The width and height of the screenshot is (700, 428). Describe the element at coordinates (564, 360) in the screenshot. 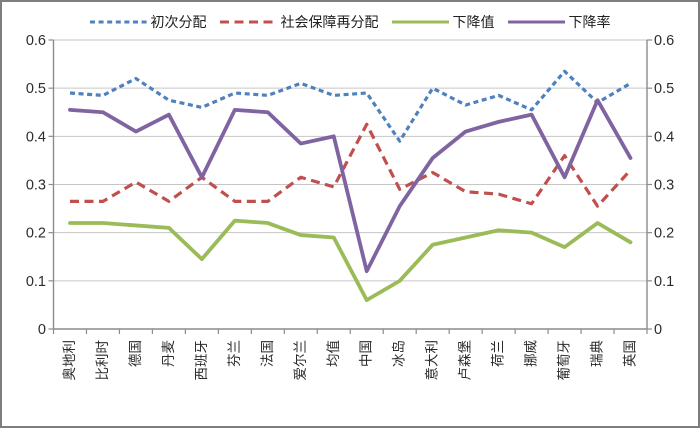

I see `x-tick-label: 葡萄牙` at that location.